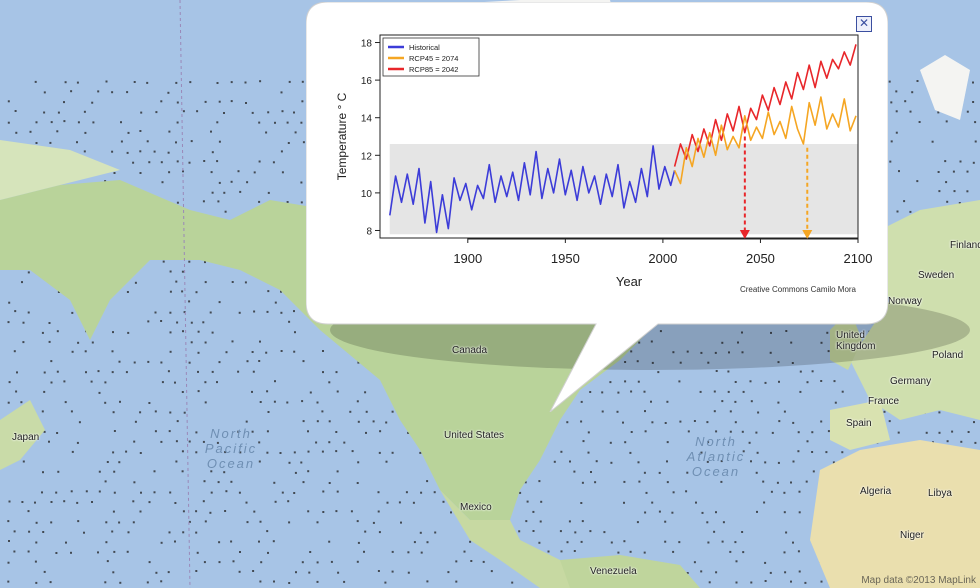  I want to click on africa-land, so click(895, 514).